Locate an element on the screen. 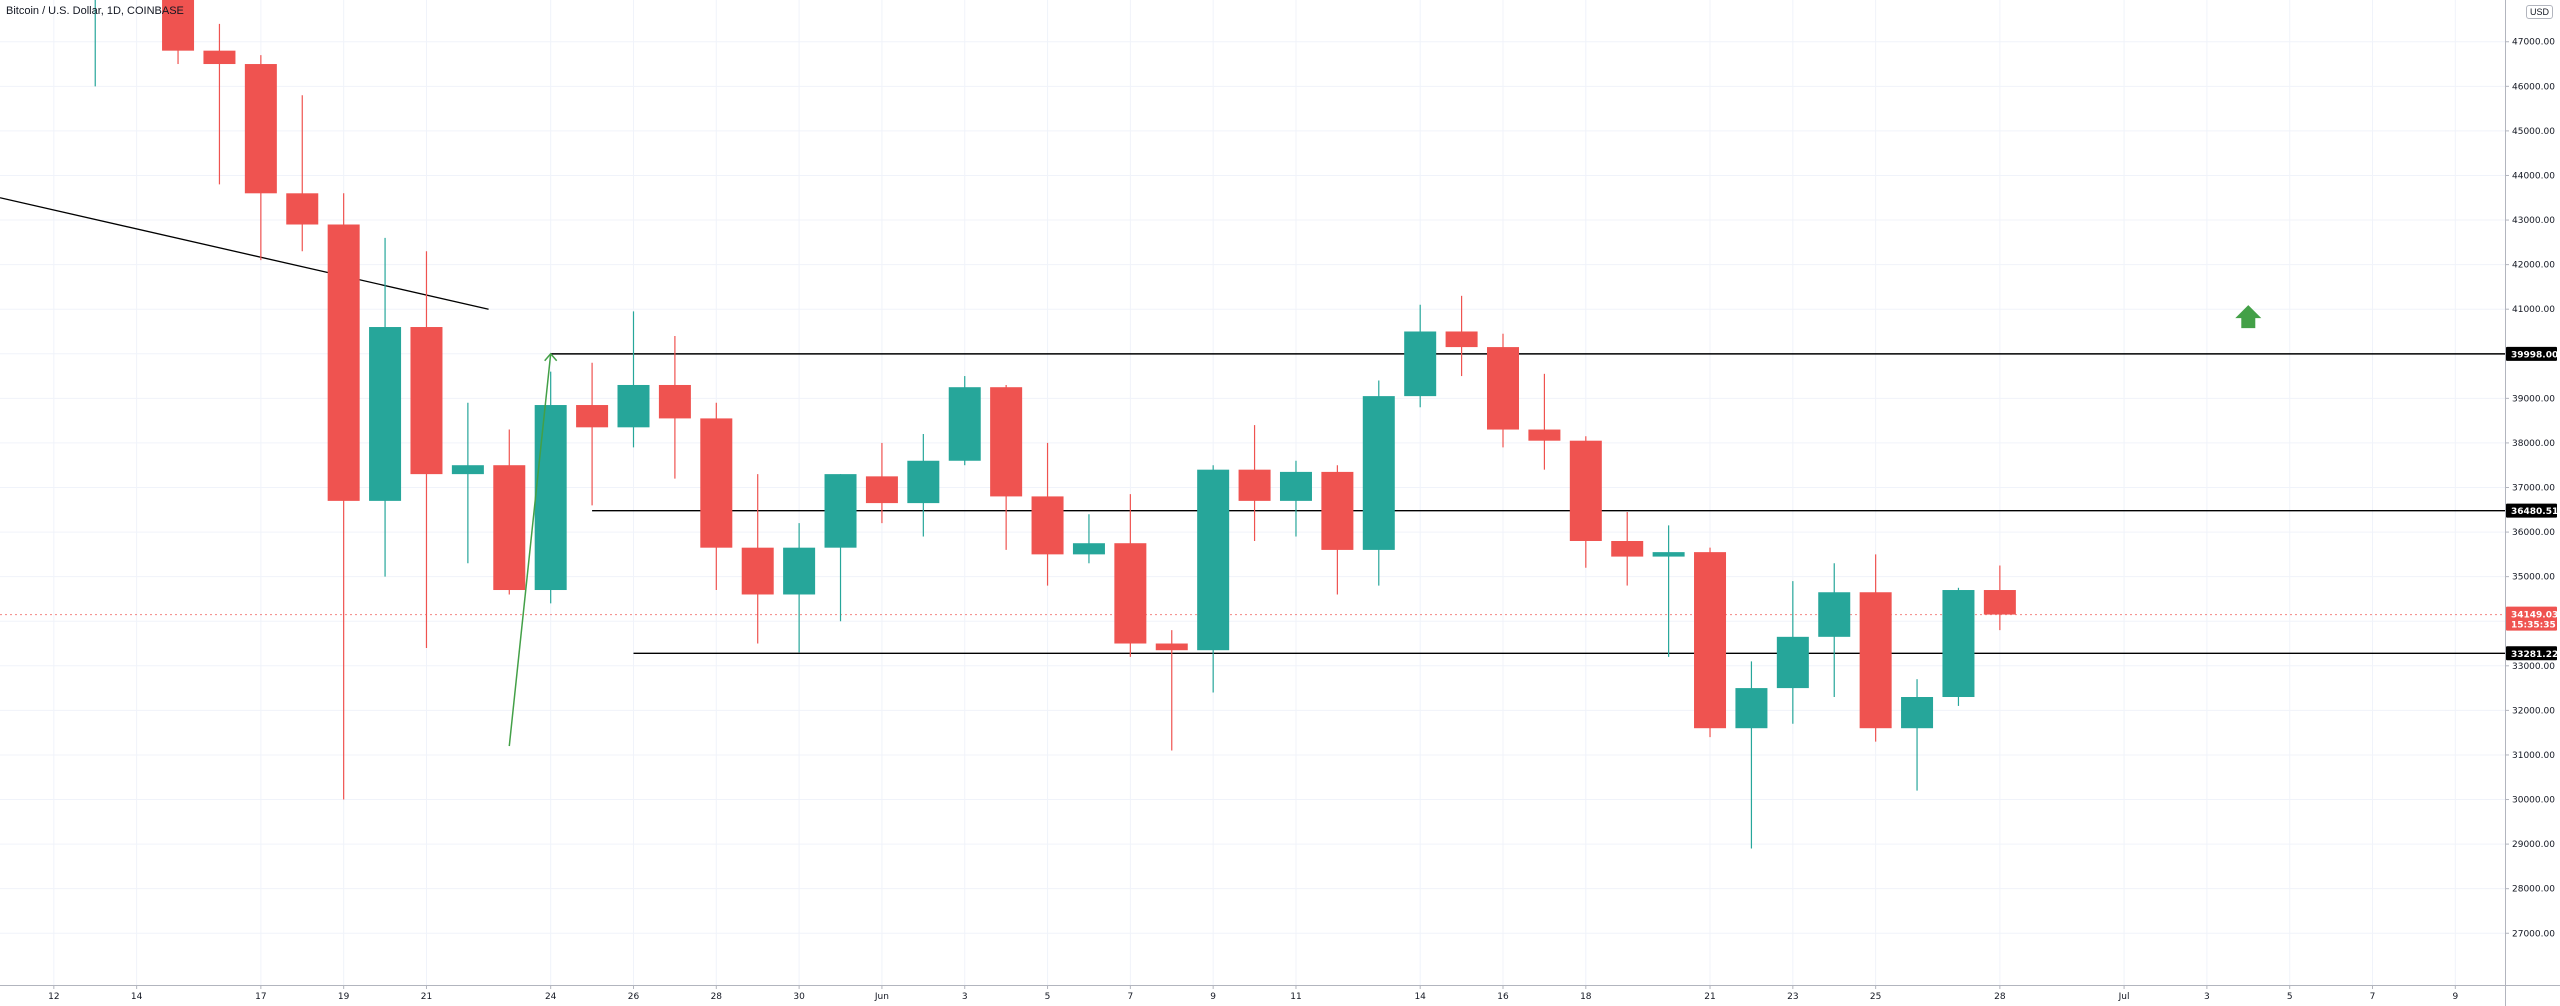  time-tick-label: 11 is located at coordinates (1295, 997).